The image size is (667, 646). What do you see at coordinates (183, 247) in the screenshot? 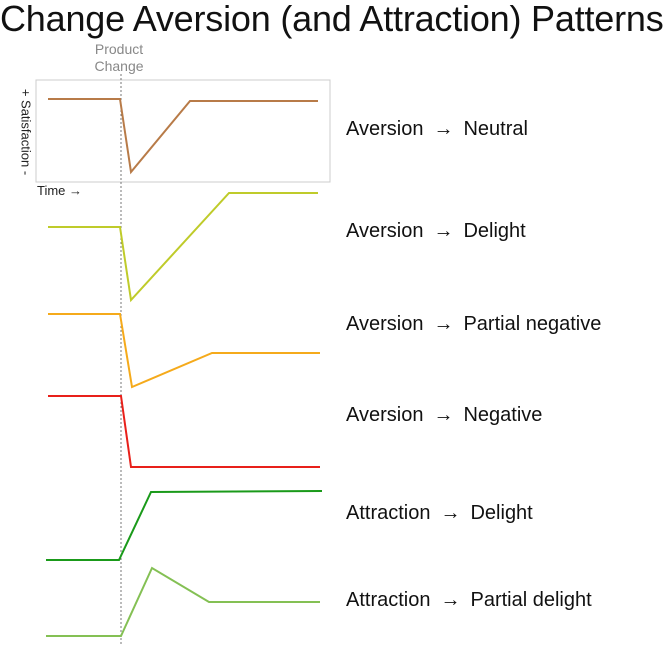
I see `curve-aversion-delight` at bounding box center [183, 247].